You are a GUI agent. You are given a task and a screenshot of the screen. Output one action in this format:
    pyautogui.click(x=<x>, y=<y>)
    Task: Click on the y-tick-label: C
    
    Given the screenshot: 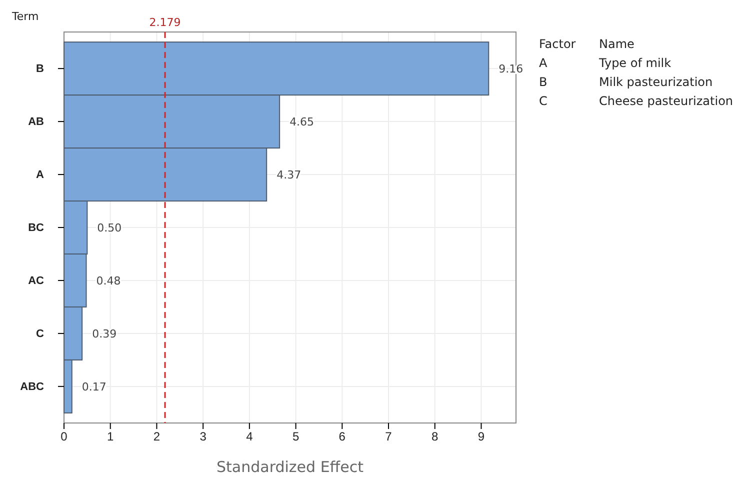 What is the action you would take?
    pyautogui.click(x=40, y=334)
    